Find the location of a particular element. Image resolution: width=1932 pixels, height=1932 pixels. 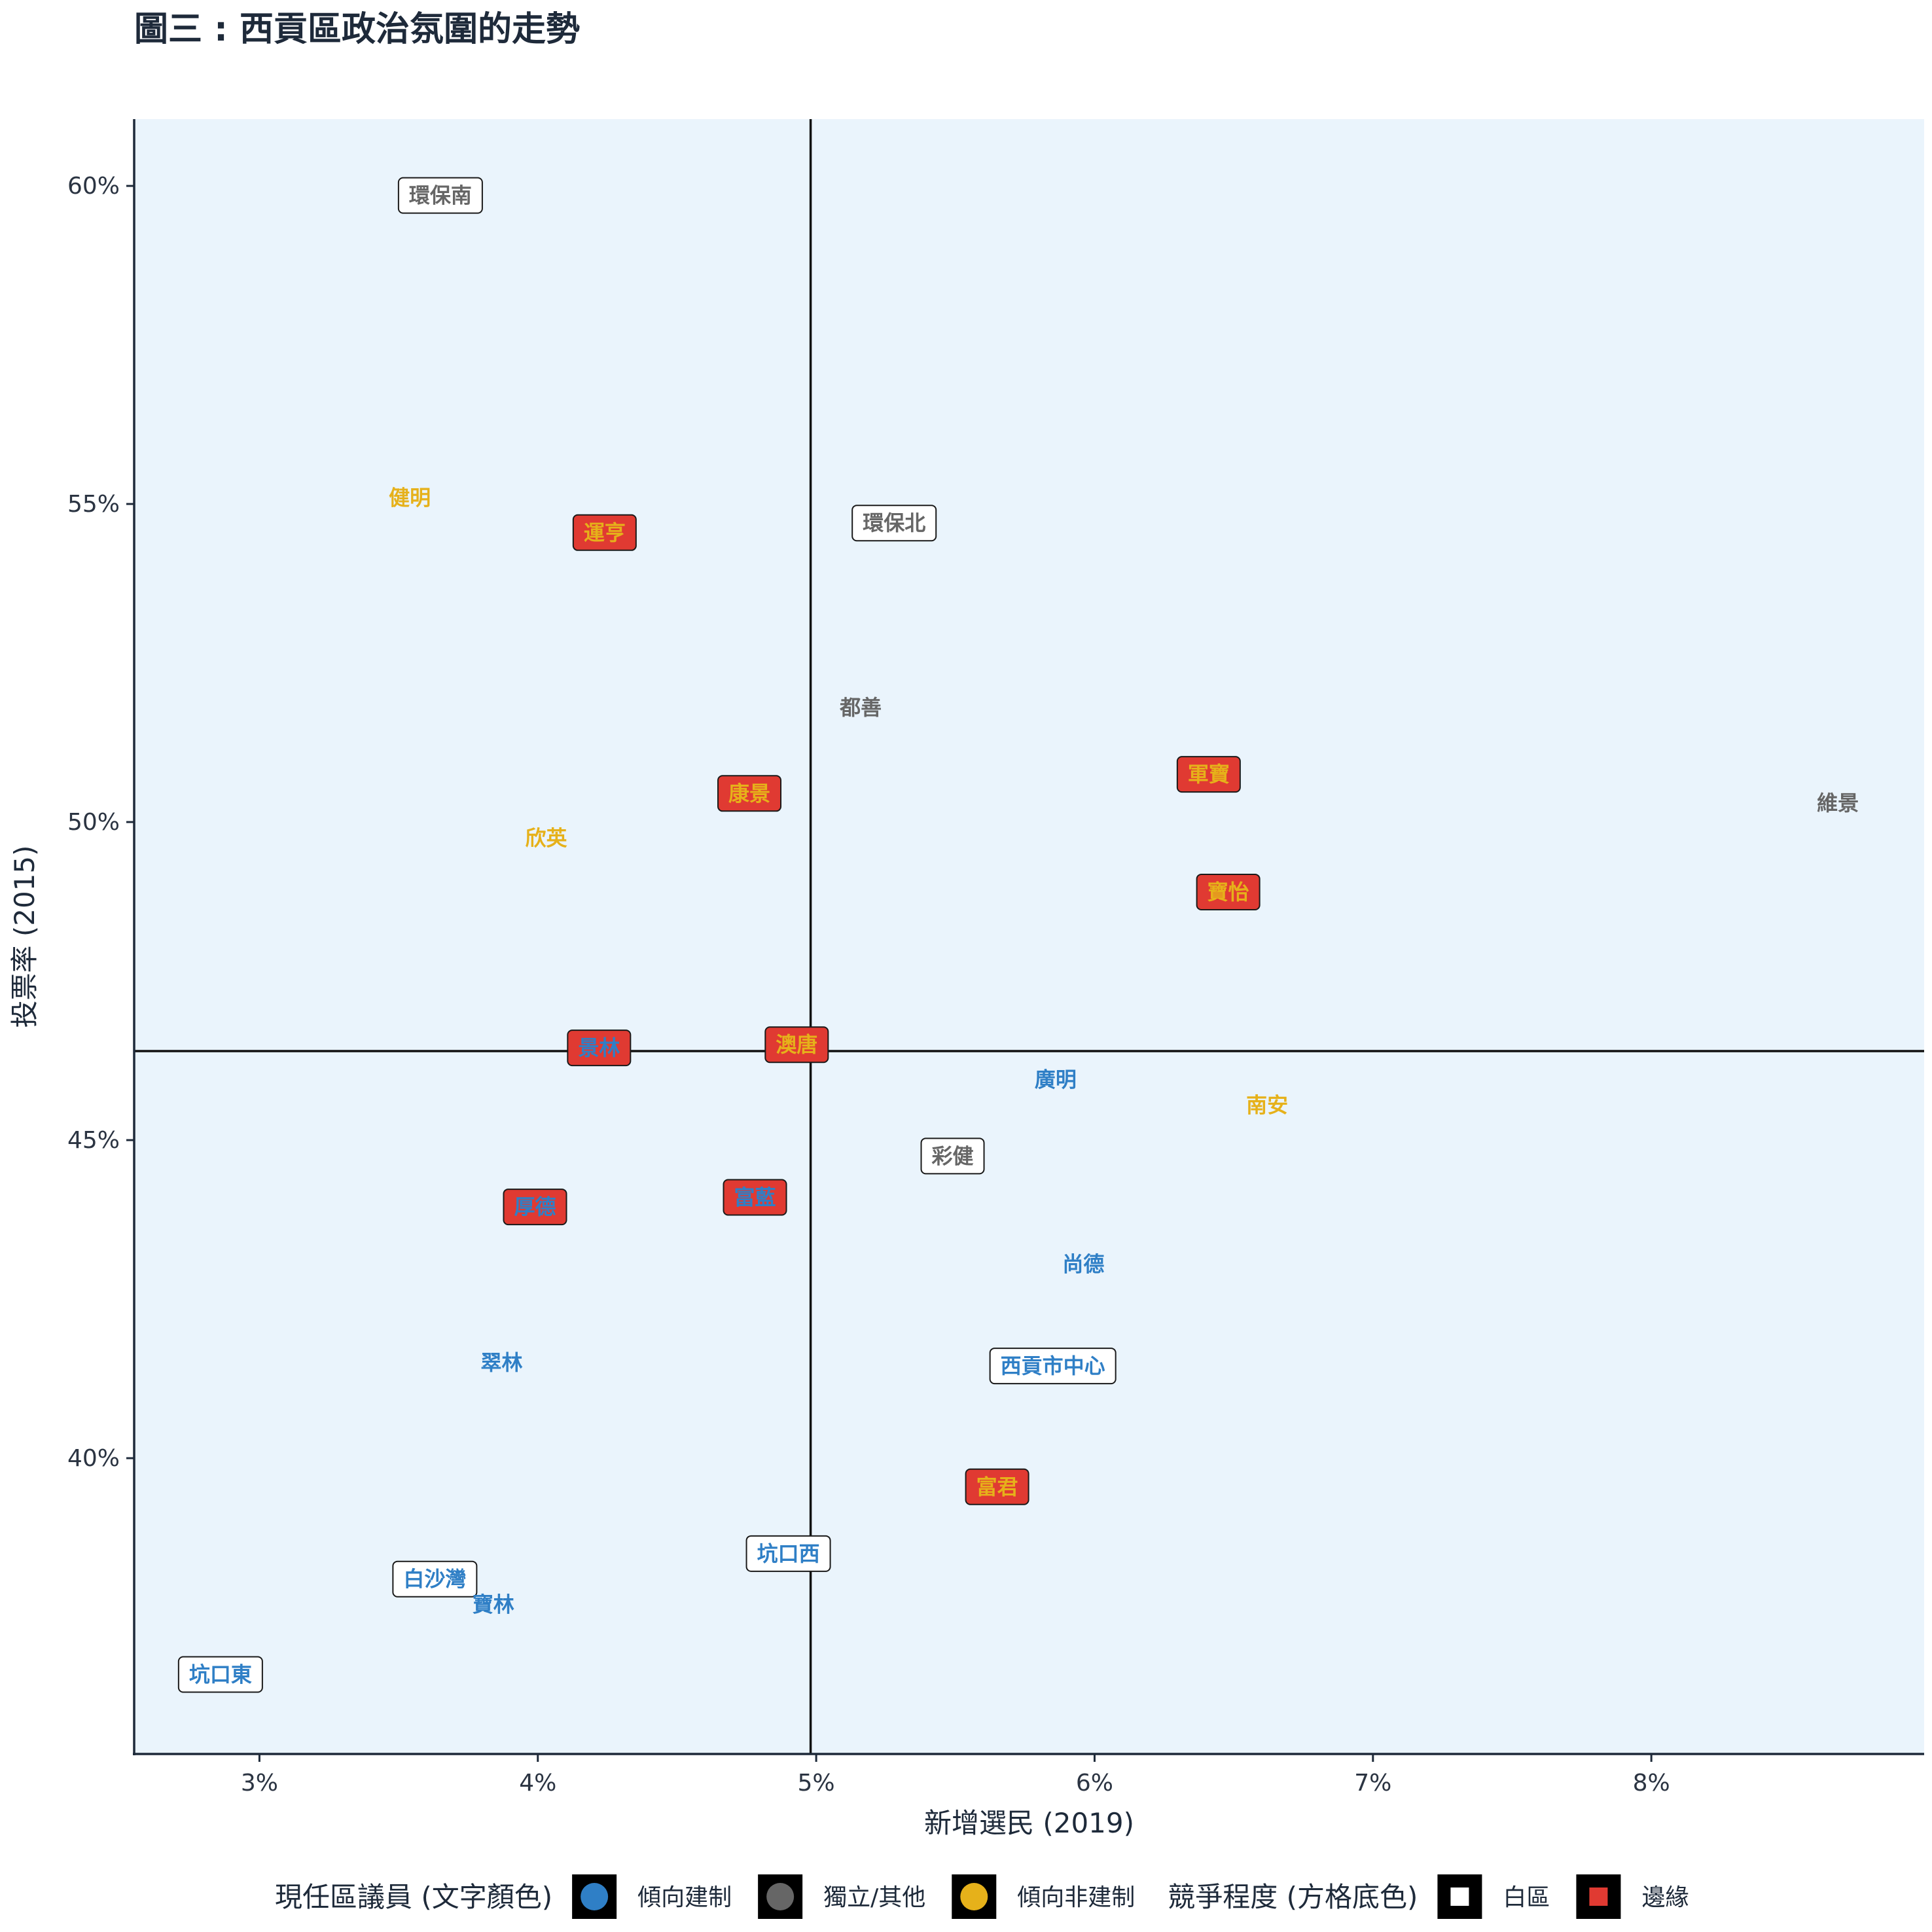

data-point: 環保北 is located at coordinates (894, 523).